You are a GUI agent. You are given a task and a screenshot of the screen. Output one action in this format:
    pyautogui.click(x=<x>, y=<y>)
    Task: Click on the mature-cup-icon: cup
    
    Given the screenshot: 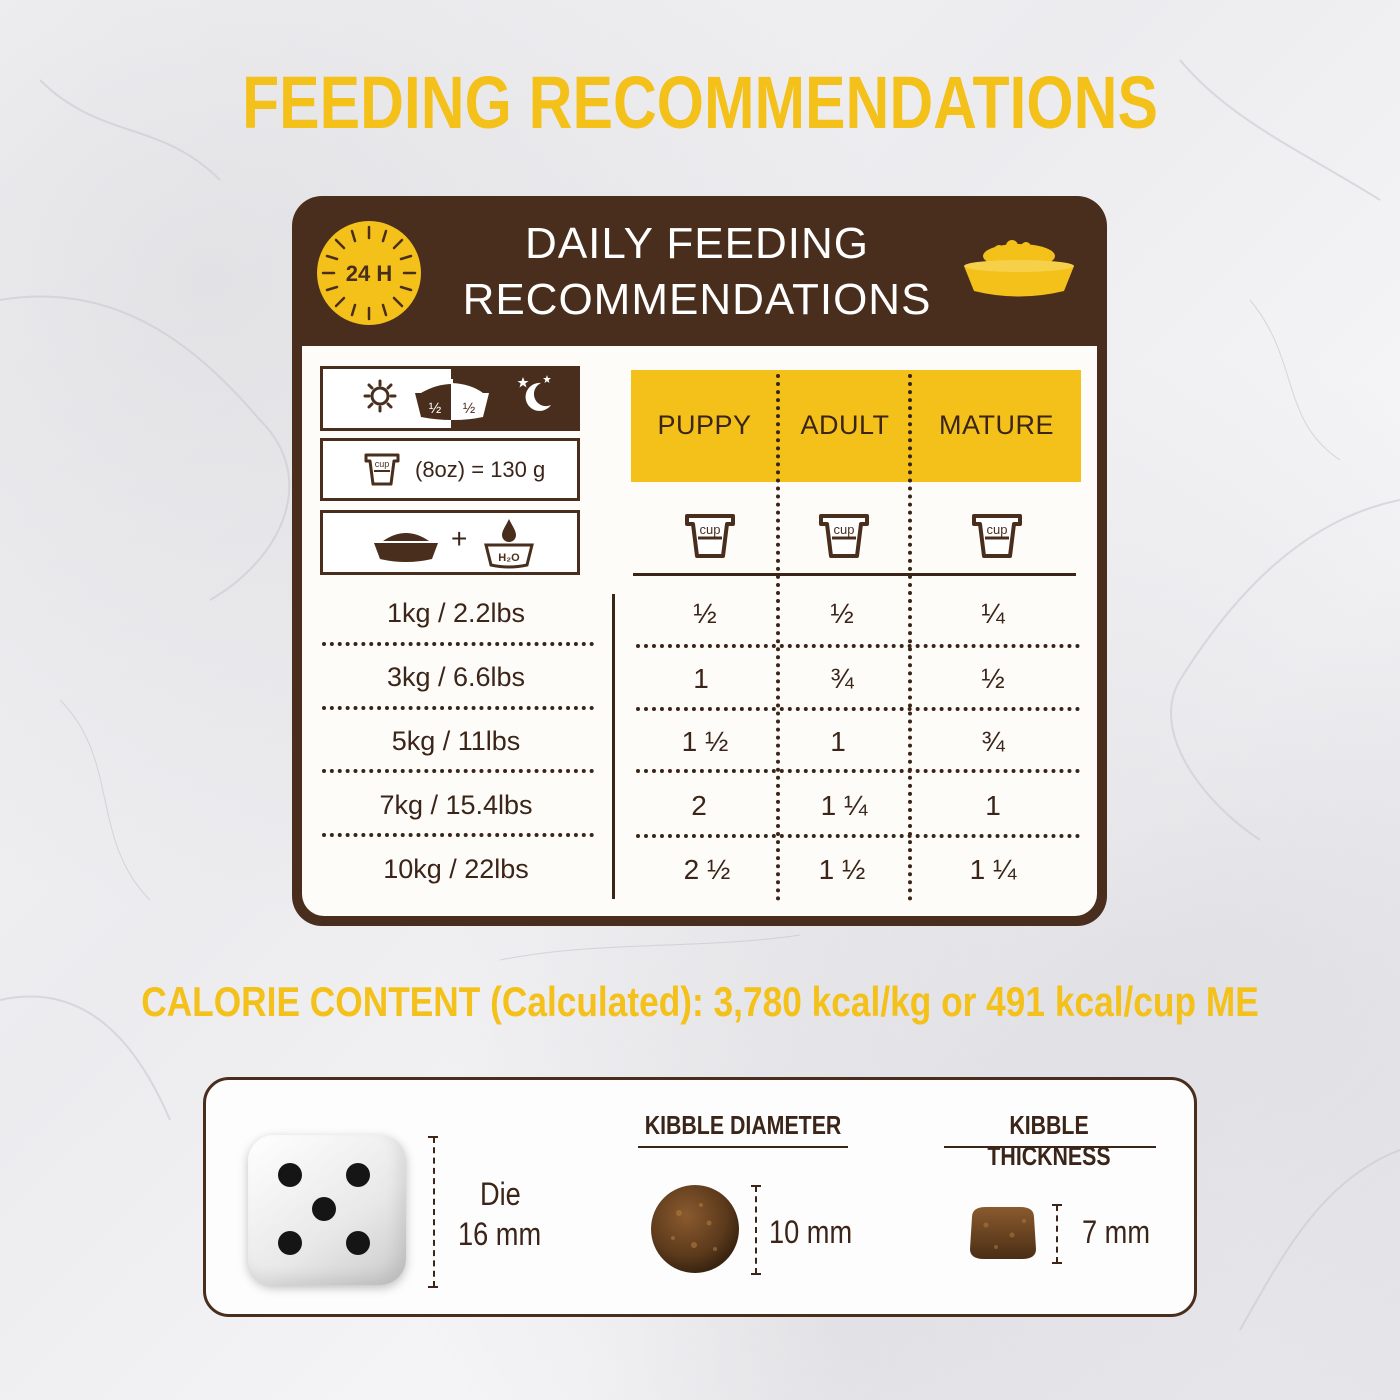 What is the action you would take?
    pyautogui.click(x=997, y=536)
    